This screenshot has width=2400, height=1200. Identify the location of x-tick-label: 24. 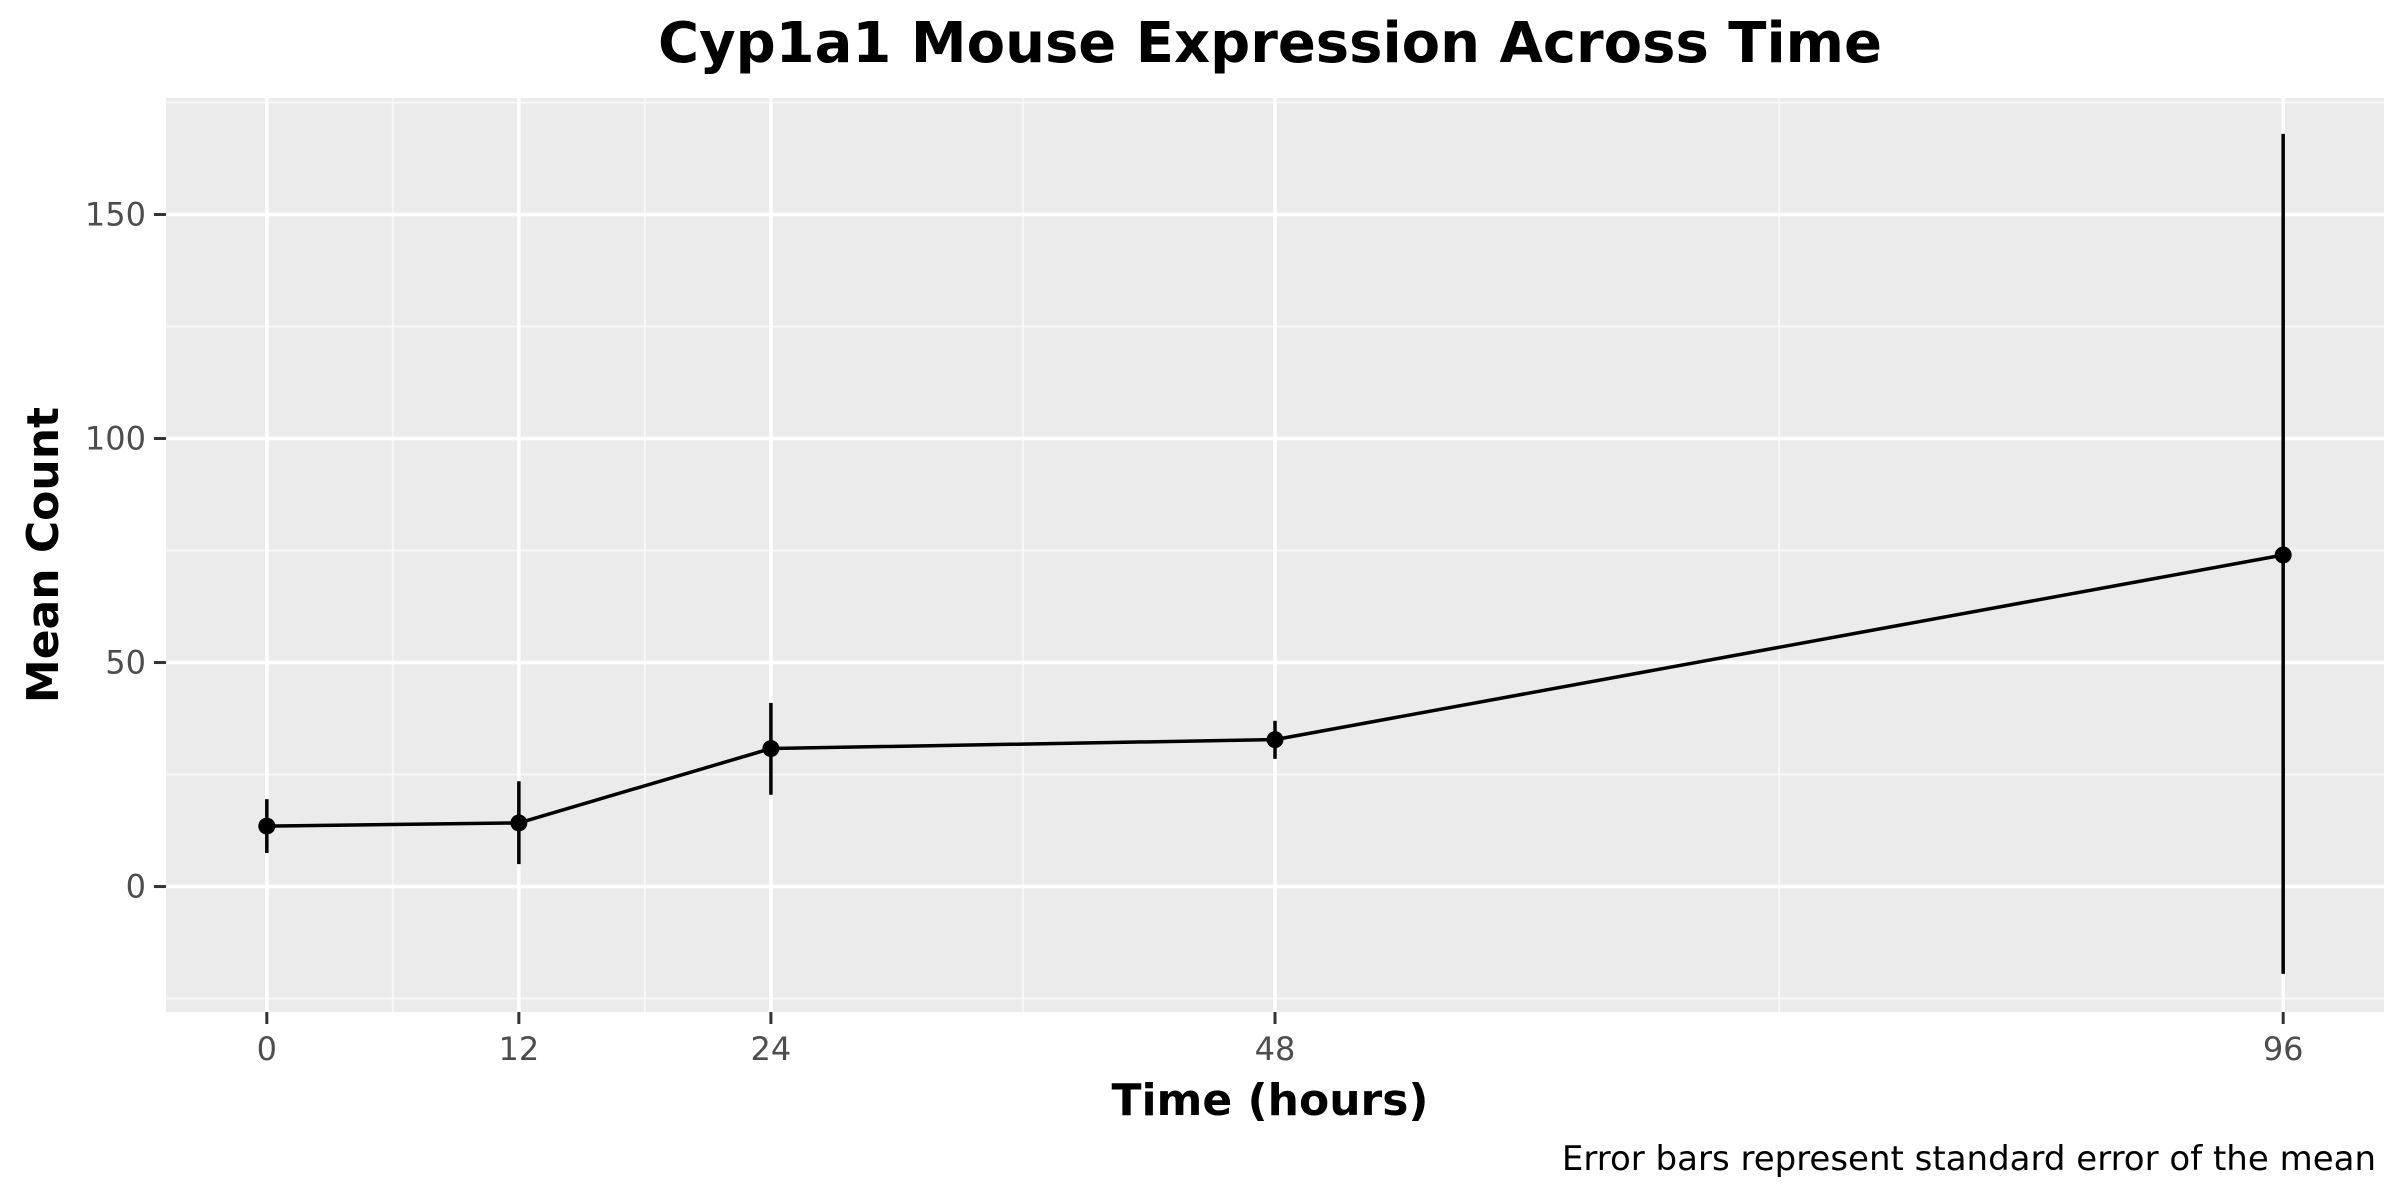
(771, 1049).